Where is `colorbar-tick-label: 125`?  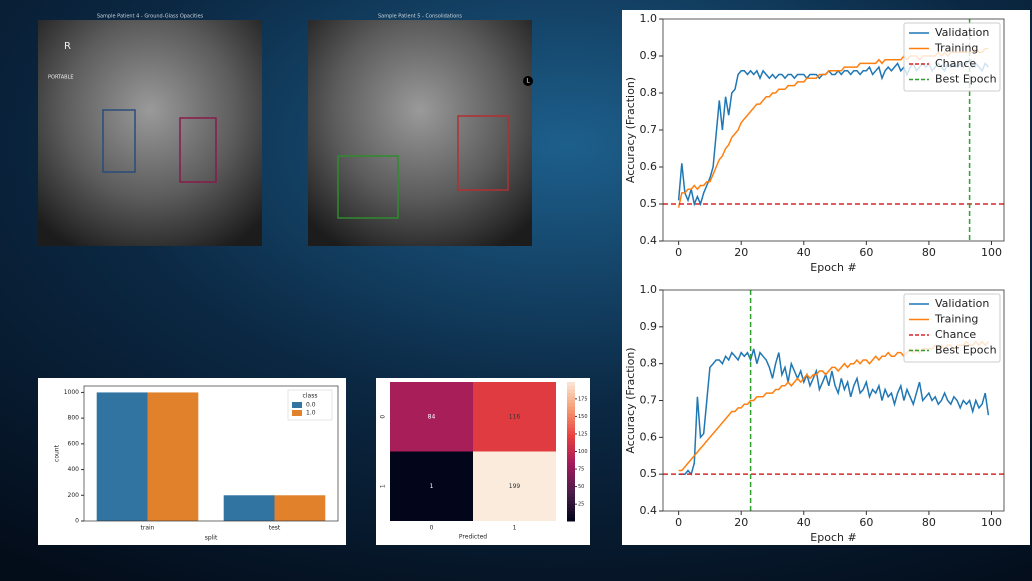
colorbar-tick-label: 125 is located at coordinates (583, 434).